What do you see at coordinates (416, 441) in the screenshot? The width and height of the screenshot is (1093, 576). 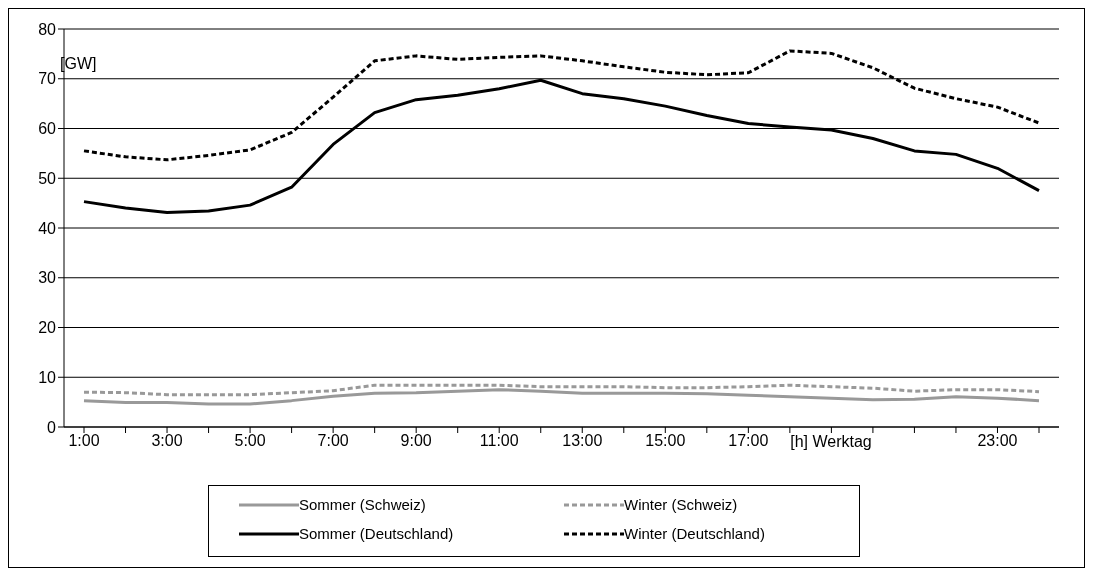 I see `x-tick-label: 9:00` at bounding box center [416, 441].